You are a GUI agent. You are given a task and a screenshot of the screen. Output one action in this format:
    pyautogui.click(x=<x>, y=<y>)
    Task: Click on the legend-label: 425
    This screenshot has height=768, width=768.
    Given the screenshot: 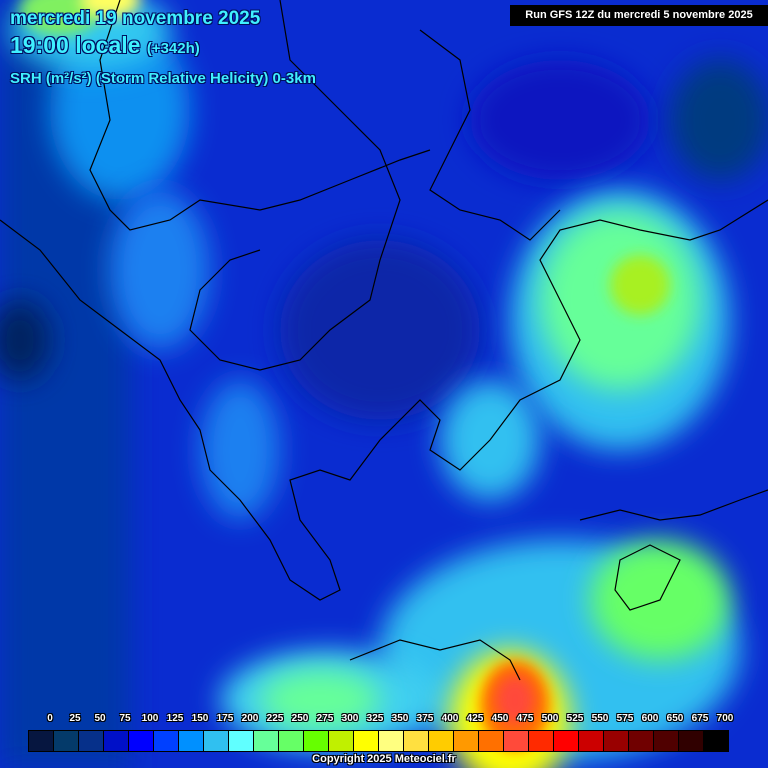 What is the action you would take?
    pyautogui.click(x=475, y=718)
    